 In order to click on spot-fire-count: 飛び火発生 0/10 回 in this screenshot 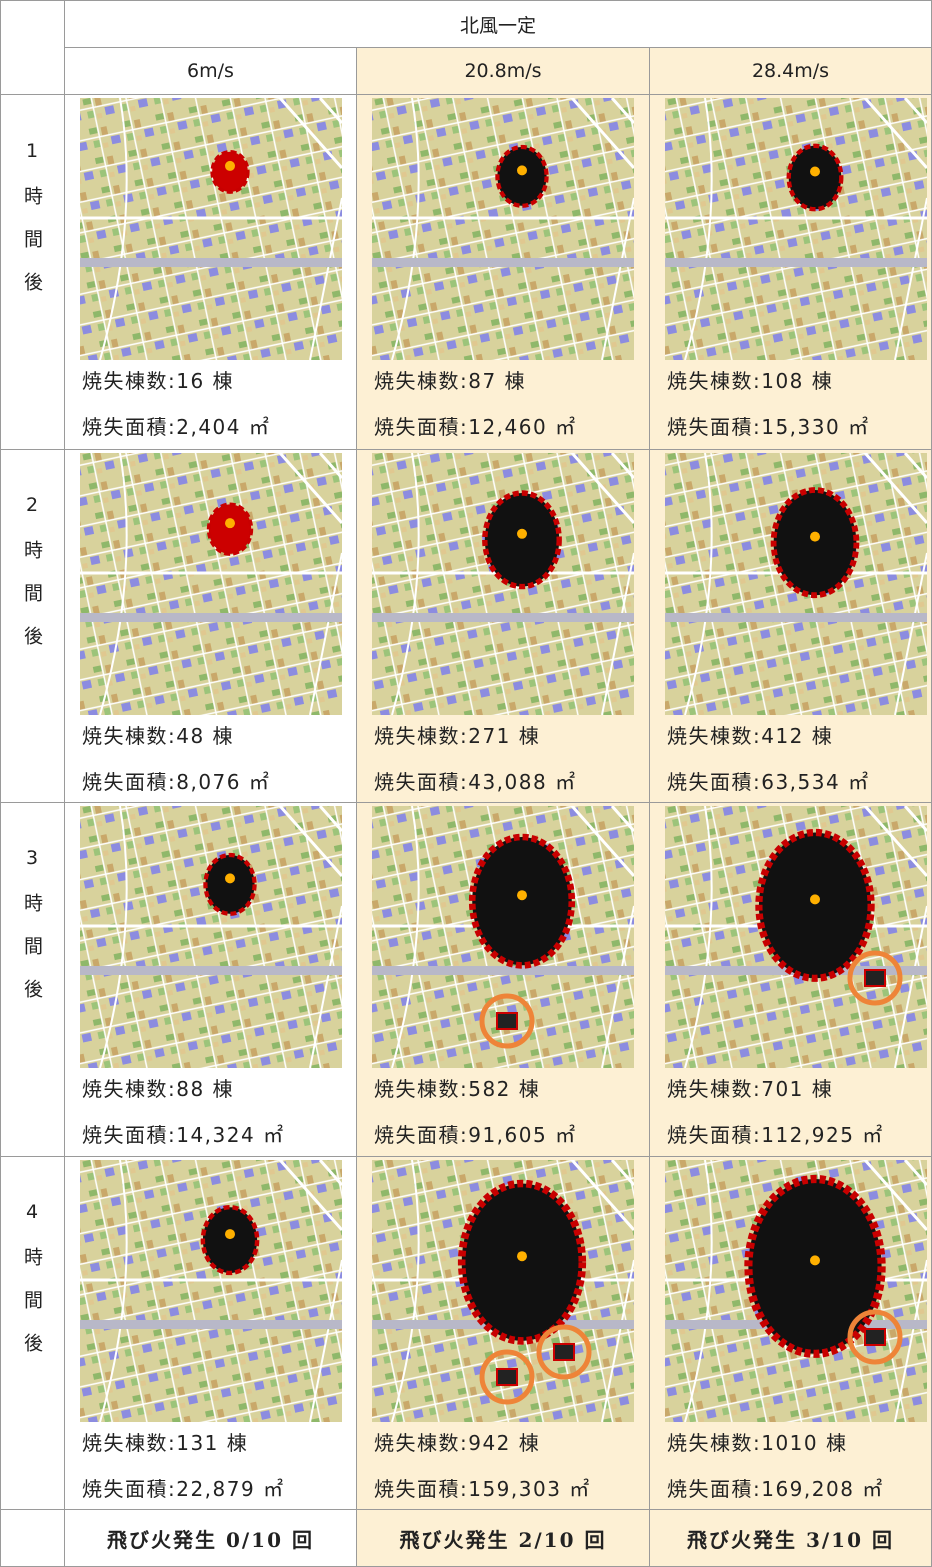, I will do `click(211, 1538)`.